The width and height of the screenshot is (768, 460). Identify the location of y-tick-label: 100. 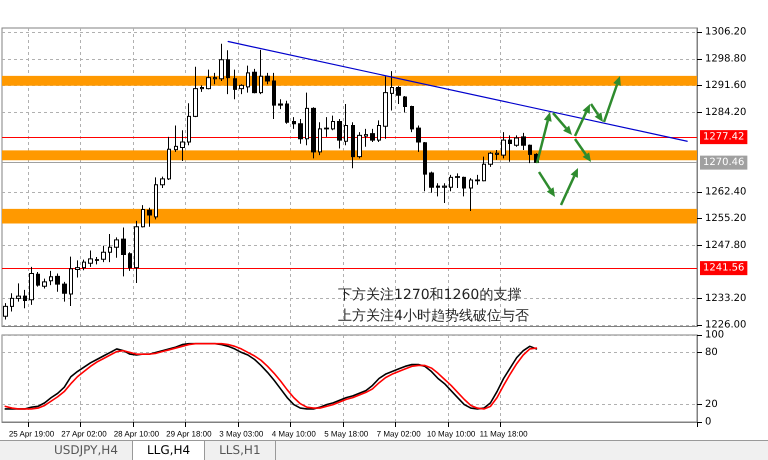
(714, 335).